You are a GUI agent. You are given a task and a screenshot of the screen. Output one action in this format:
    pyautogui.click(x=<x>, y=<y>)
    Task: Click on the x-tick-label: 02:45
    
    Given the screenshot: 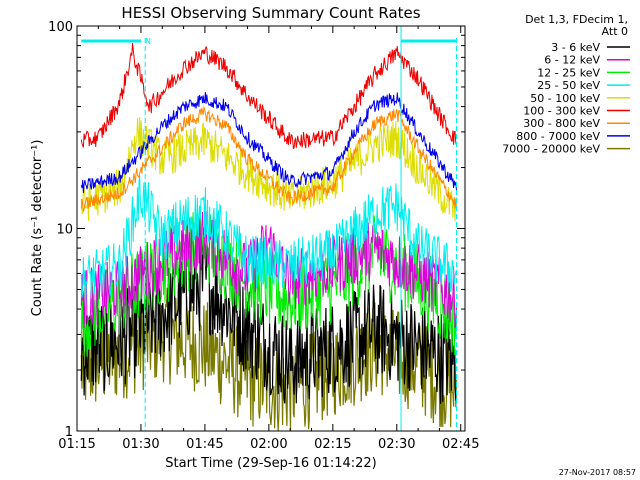 What is the action you would take?
    pyautogui.click(x=460, y=444)
    